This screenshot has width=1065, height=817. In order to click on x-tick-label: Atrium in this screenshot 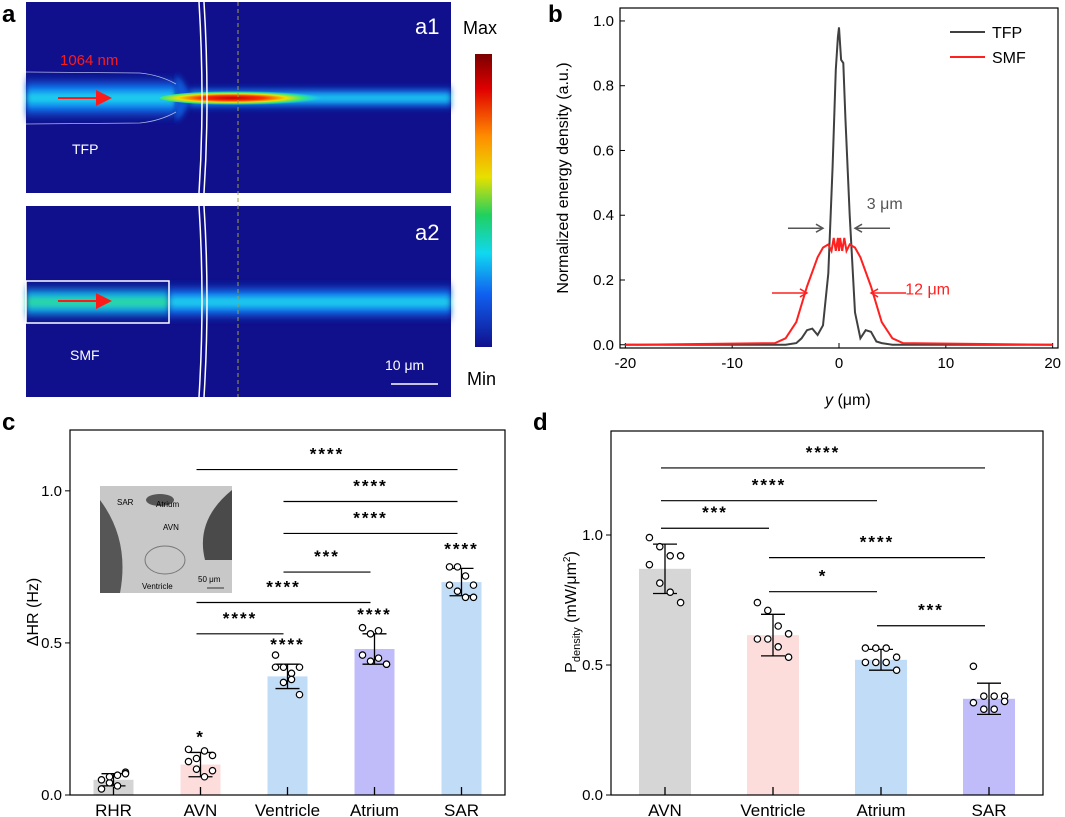, I will do `click(880, 809)`.